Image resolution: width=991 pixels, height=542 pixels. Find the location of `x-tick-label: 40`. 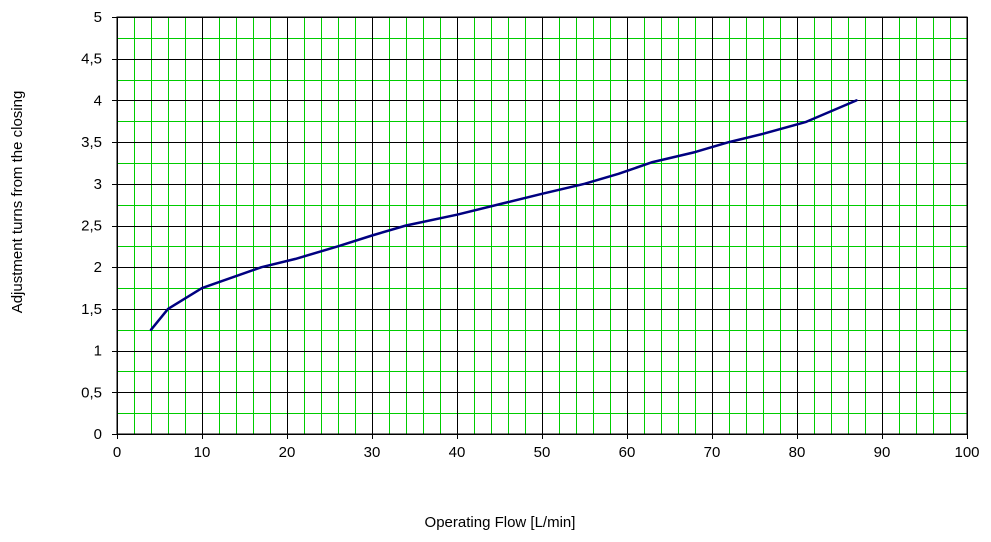

x-tick-label: 40 is located at coordinates (457, 452).